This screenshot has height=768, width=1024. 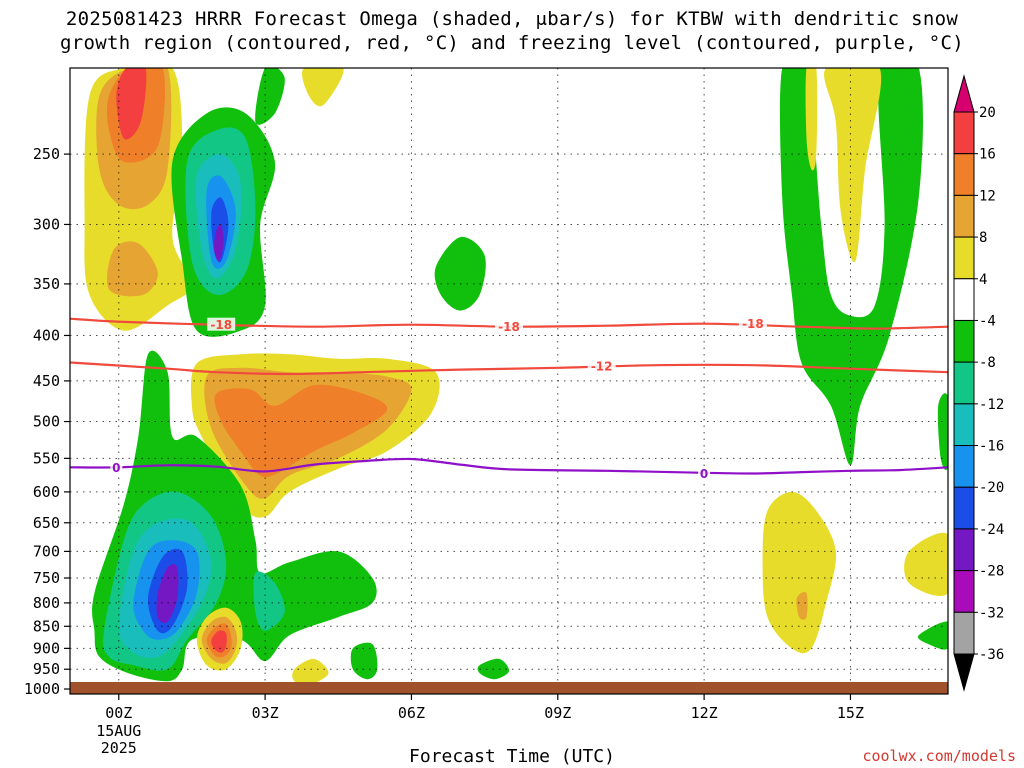 What do you see at coordinates (119, 748) in the screenshot?
I see `x-tick-sublabel-1: 2025` at bounding box center [119, 748].